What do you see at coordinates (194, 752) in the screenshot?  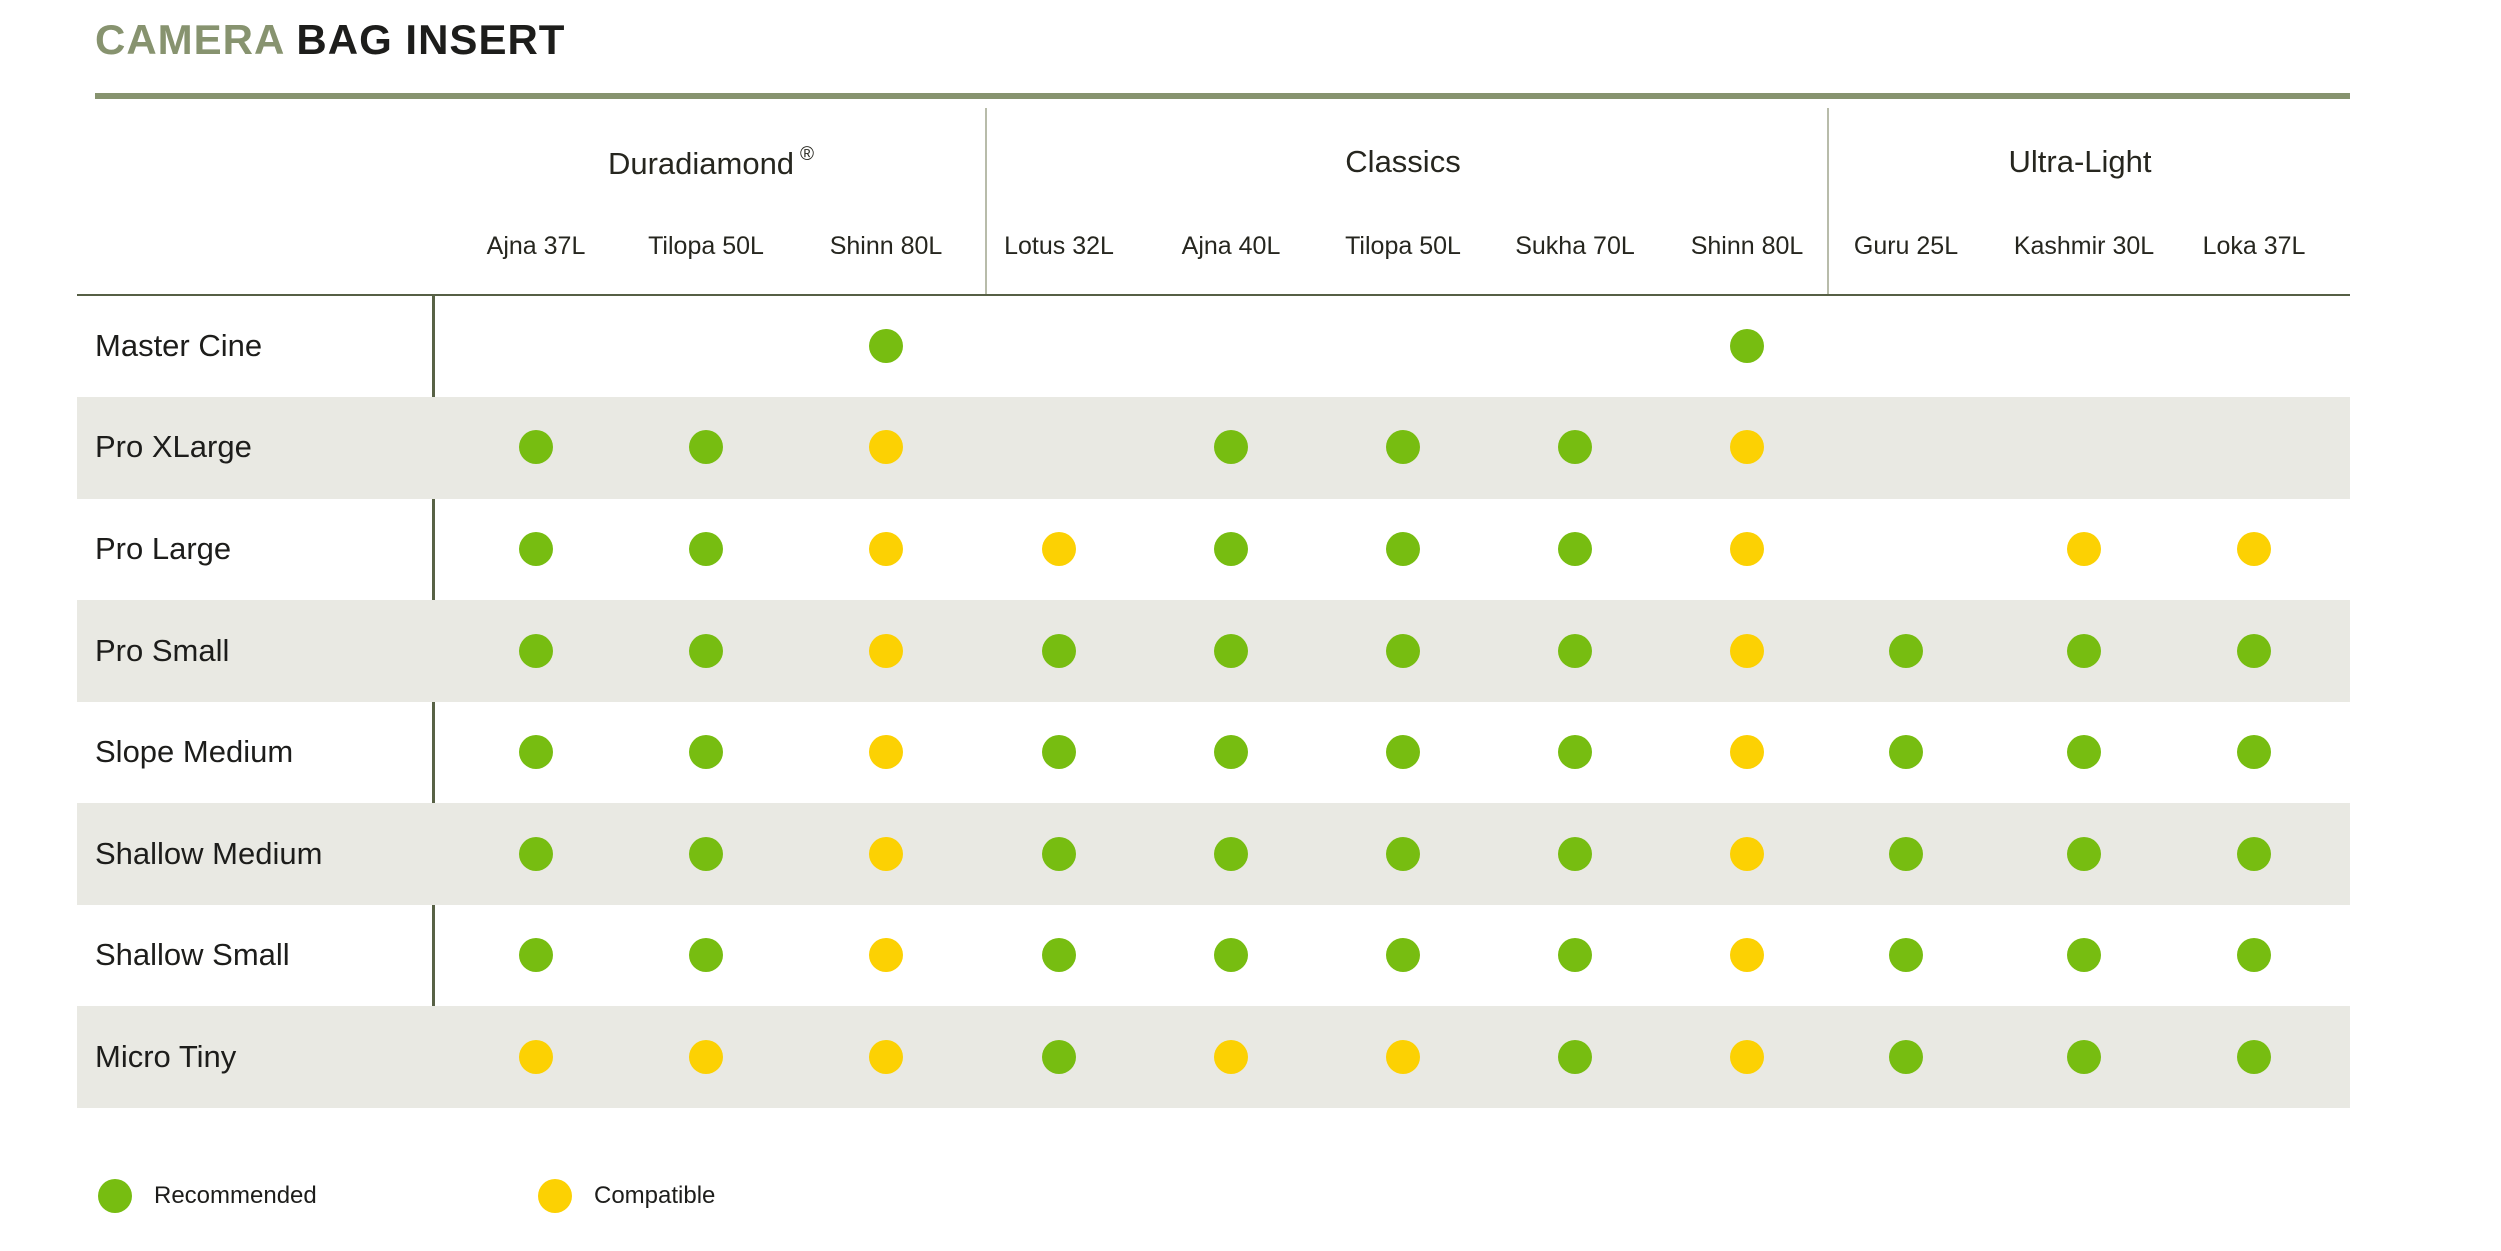 I see `row-label: Slope Medium` at bounding box center [194, 752].